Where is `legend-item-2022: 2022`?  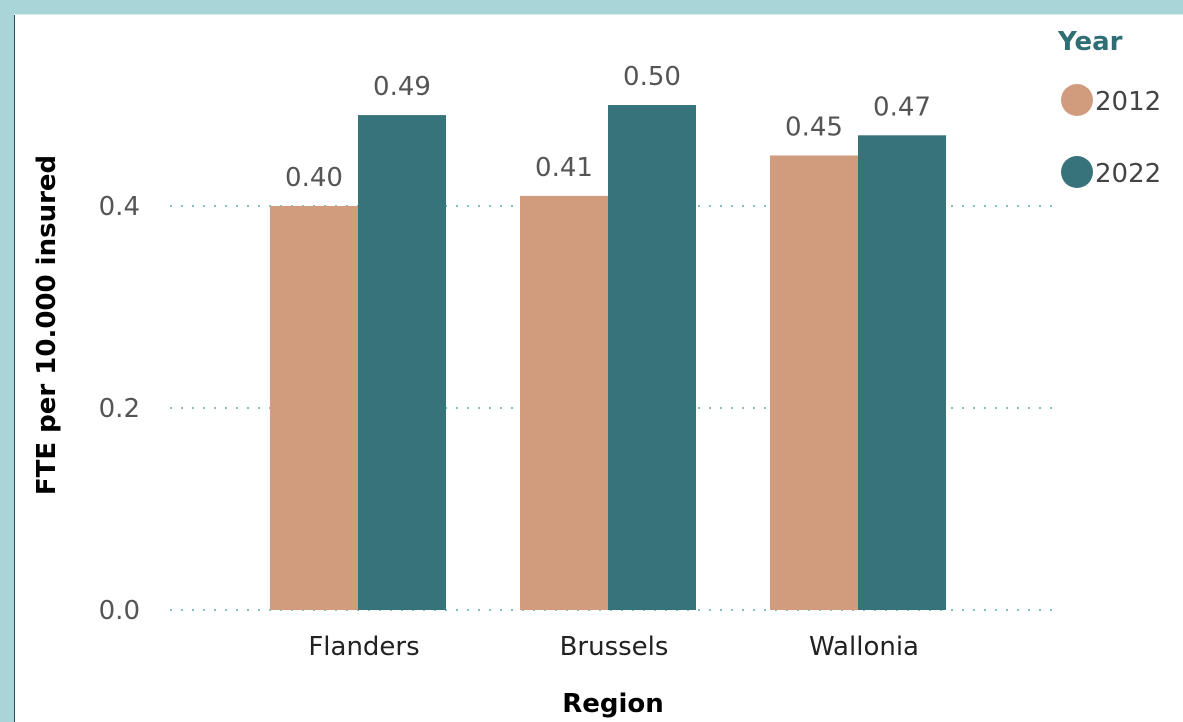
legend-item-2022: 2022 is located at coordinates (1111, 172).